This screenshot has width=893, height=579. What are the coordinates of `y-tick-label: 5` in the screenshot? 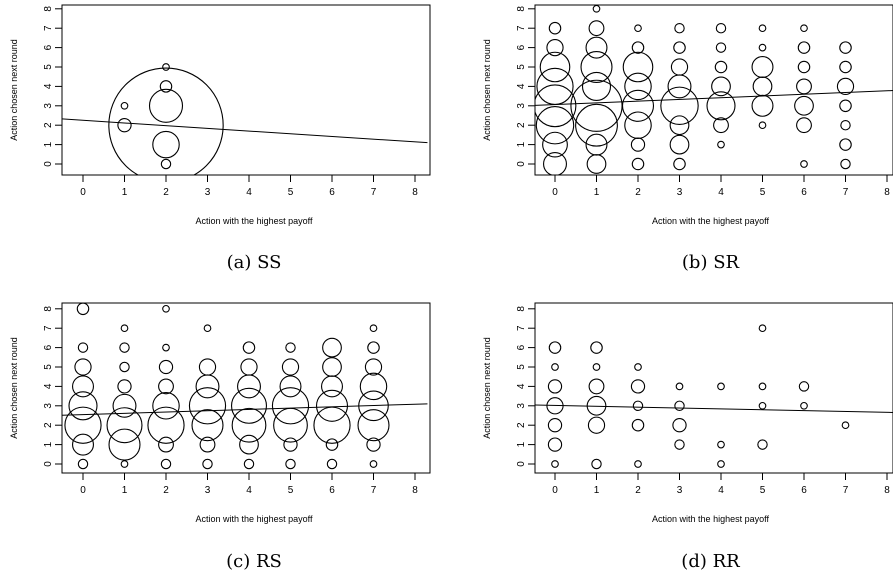 It's located at (521, 367).